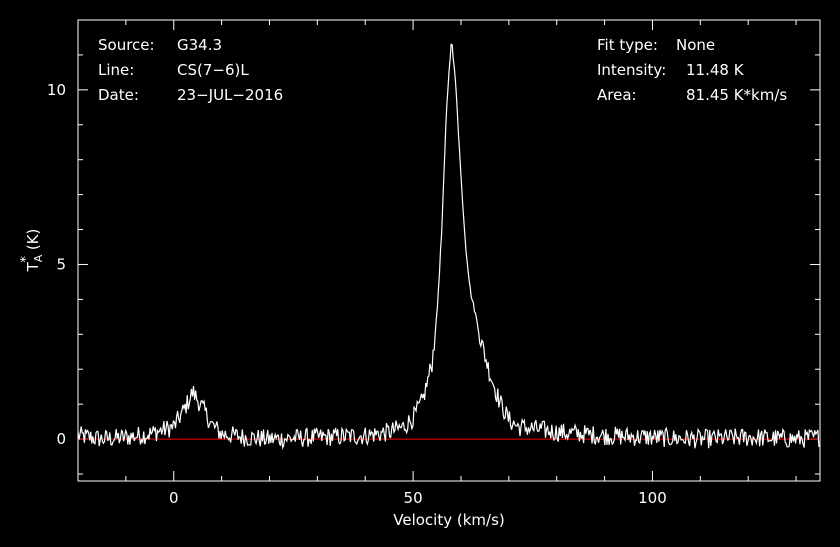  I want to click on y-axis-label-sup: *, so click(26, 259).